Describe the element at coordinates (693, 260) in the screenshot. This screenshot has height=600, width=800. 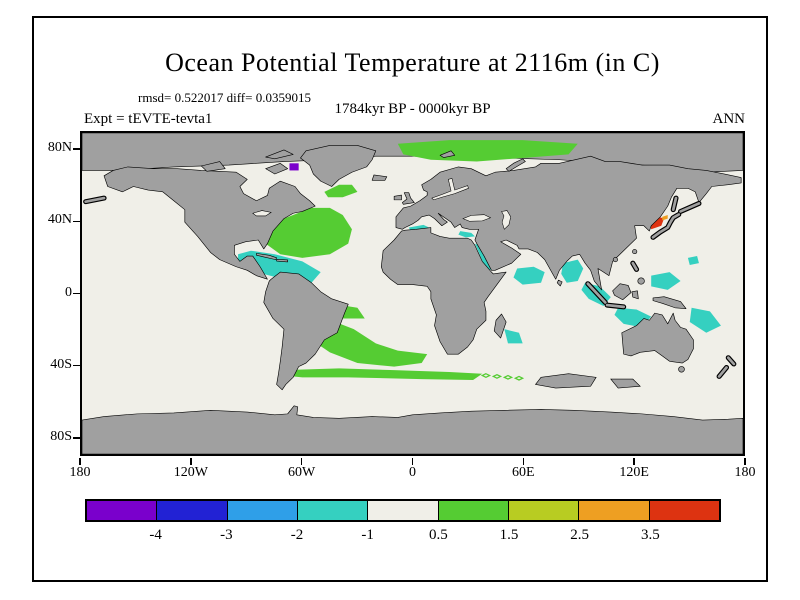
I see `nw-pacific-cold-speck` at that location.